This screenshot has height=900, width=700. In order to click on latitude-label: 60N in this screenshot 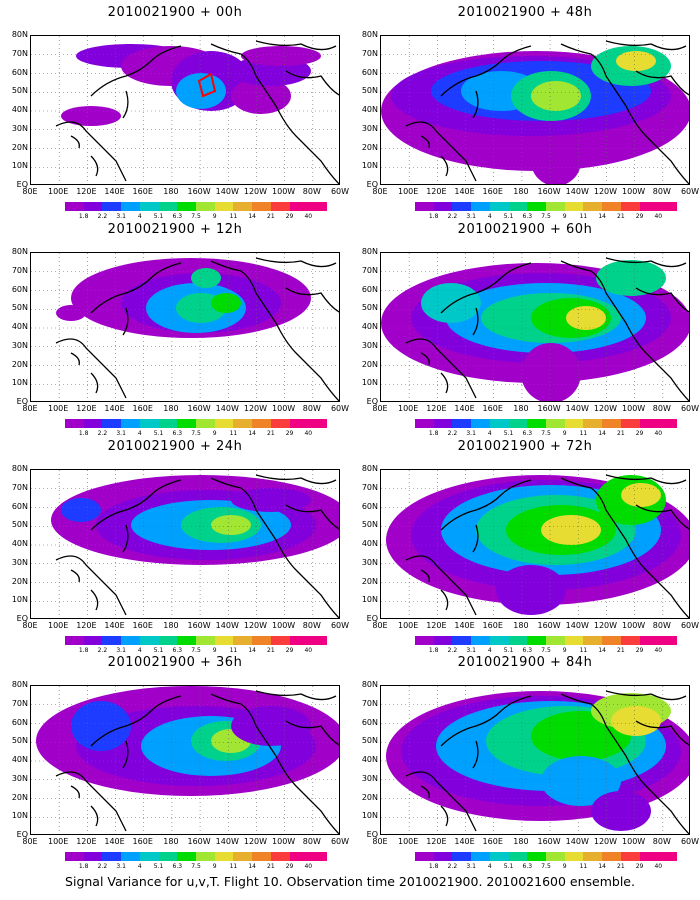, I will do `click(369, 506)`.